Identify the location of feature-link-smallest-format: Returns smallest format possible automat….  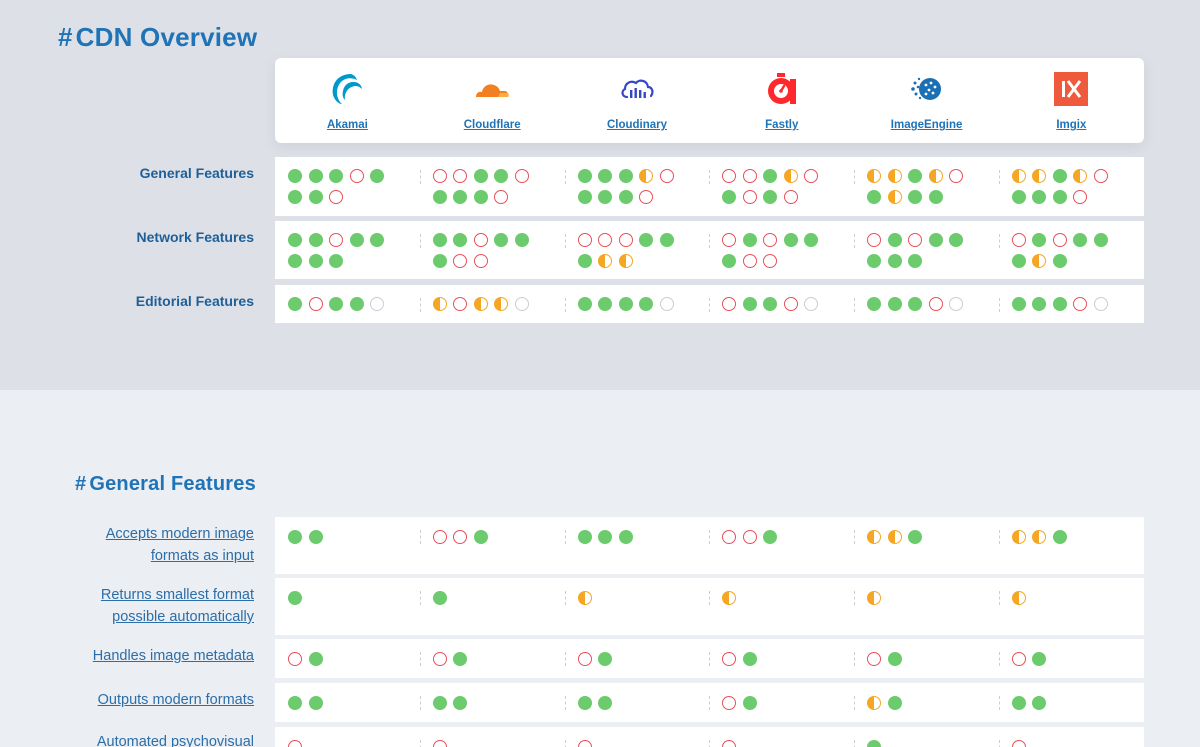
(177, 606).